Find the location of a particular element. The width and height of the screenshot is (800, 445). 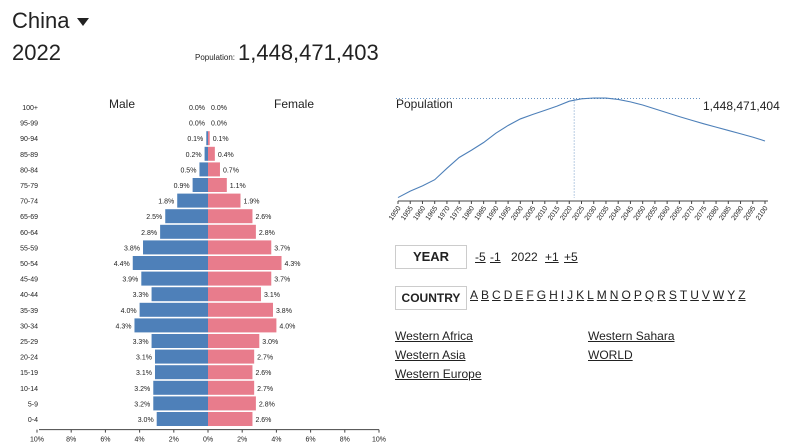

year-plus1-link: +1 is located at coordinates (552, 257).